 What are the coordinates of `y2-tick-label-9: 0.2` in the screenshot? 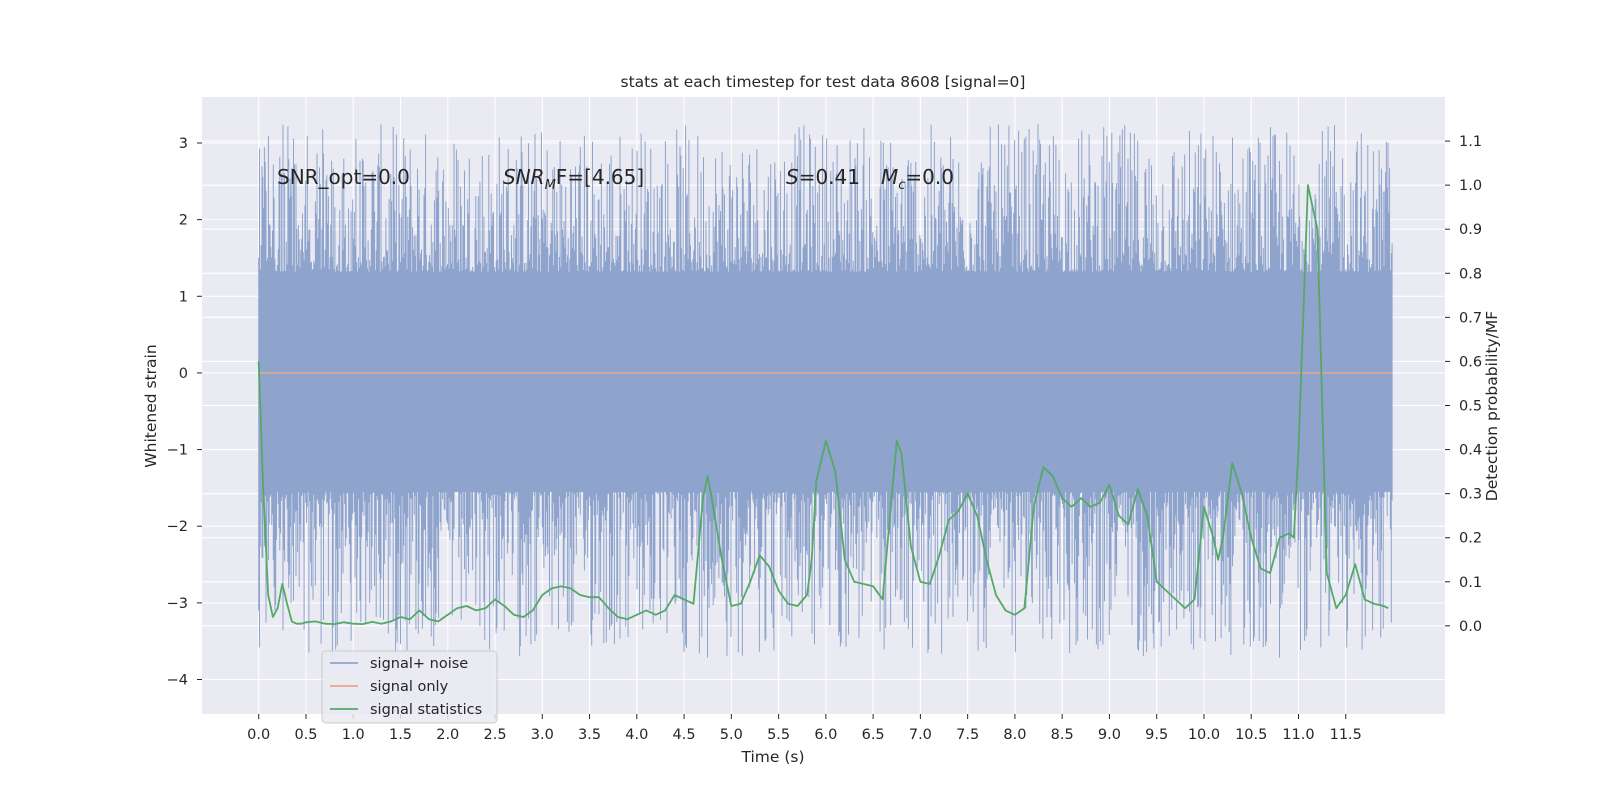 It's located at (1470, 539).